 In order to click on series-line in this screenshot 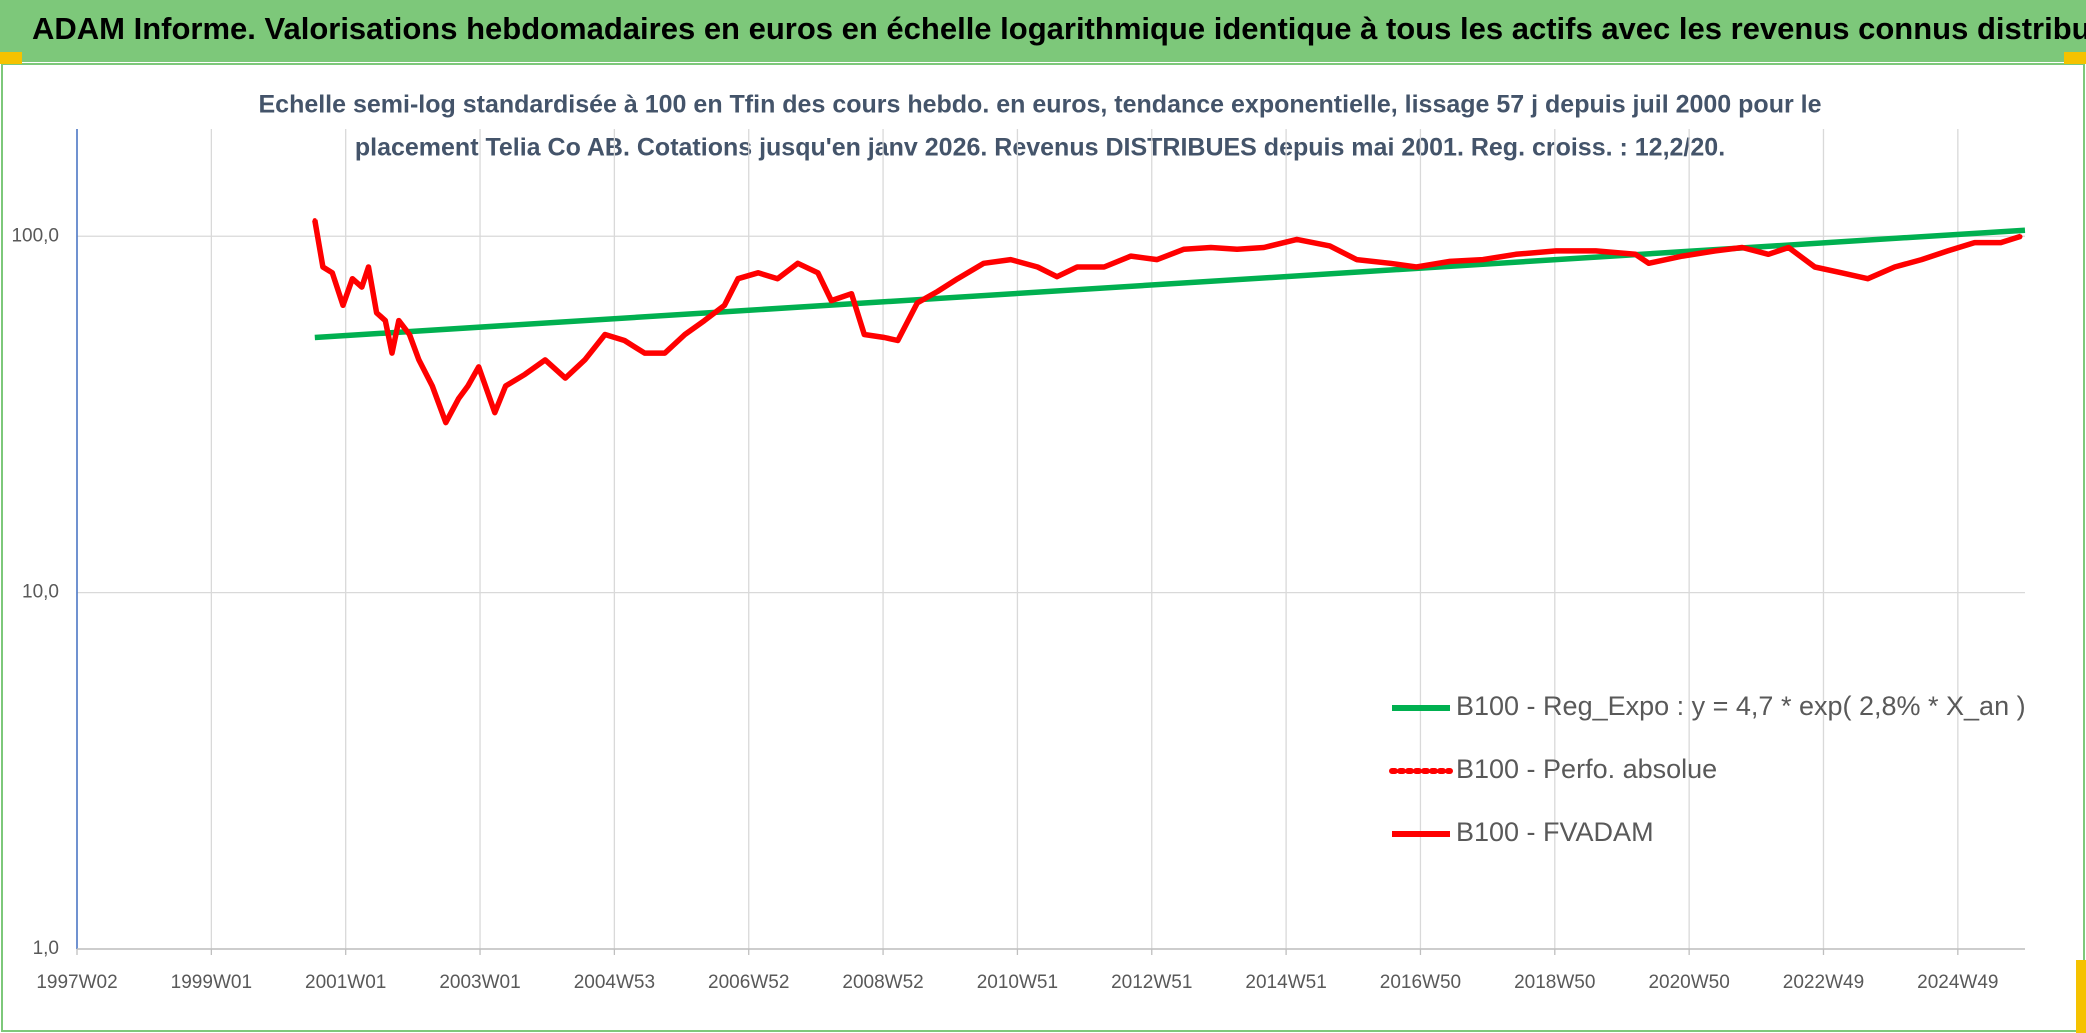, I will do `click(1170, 284)`.